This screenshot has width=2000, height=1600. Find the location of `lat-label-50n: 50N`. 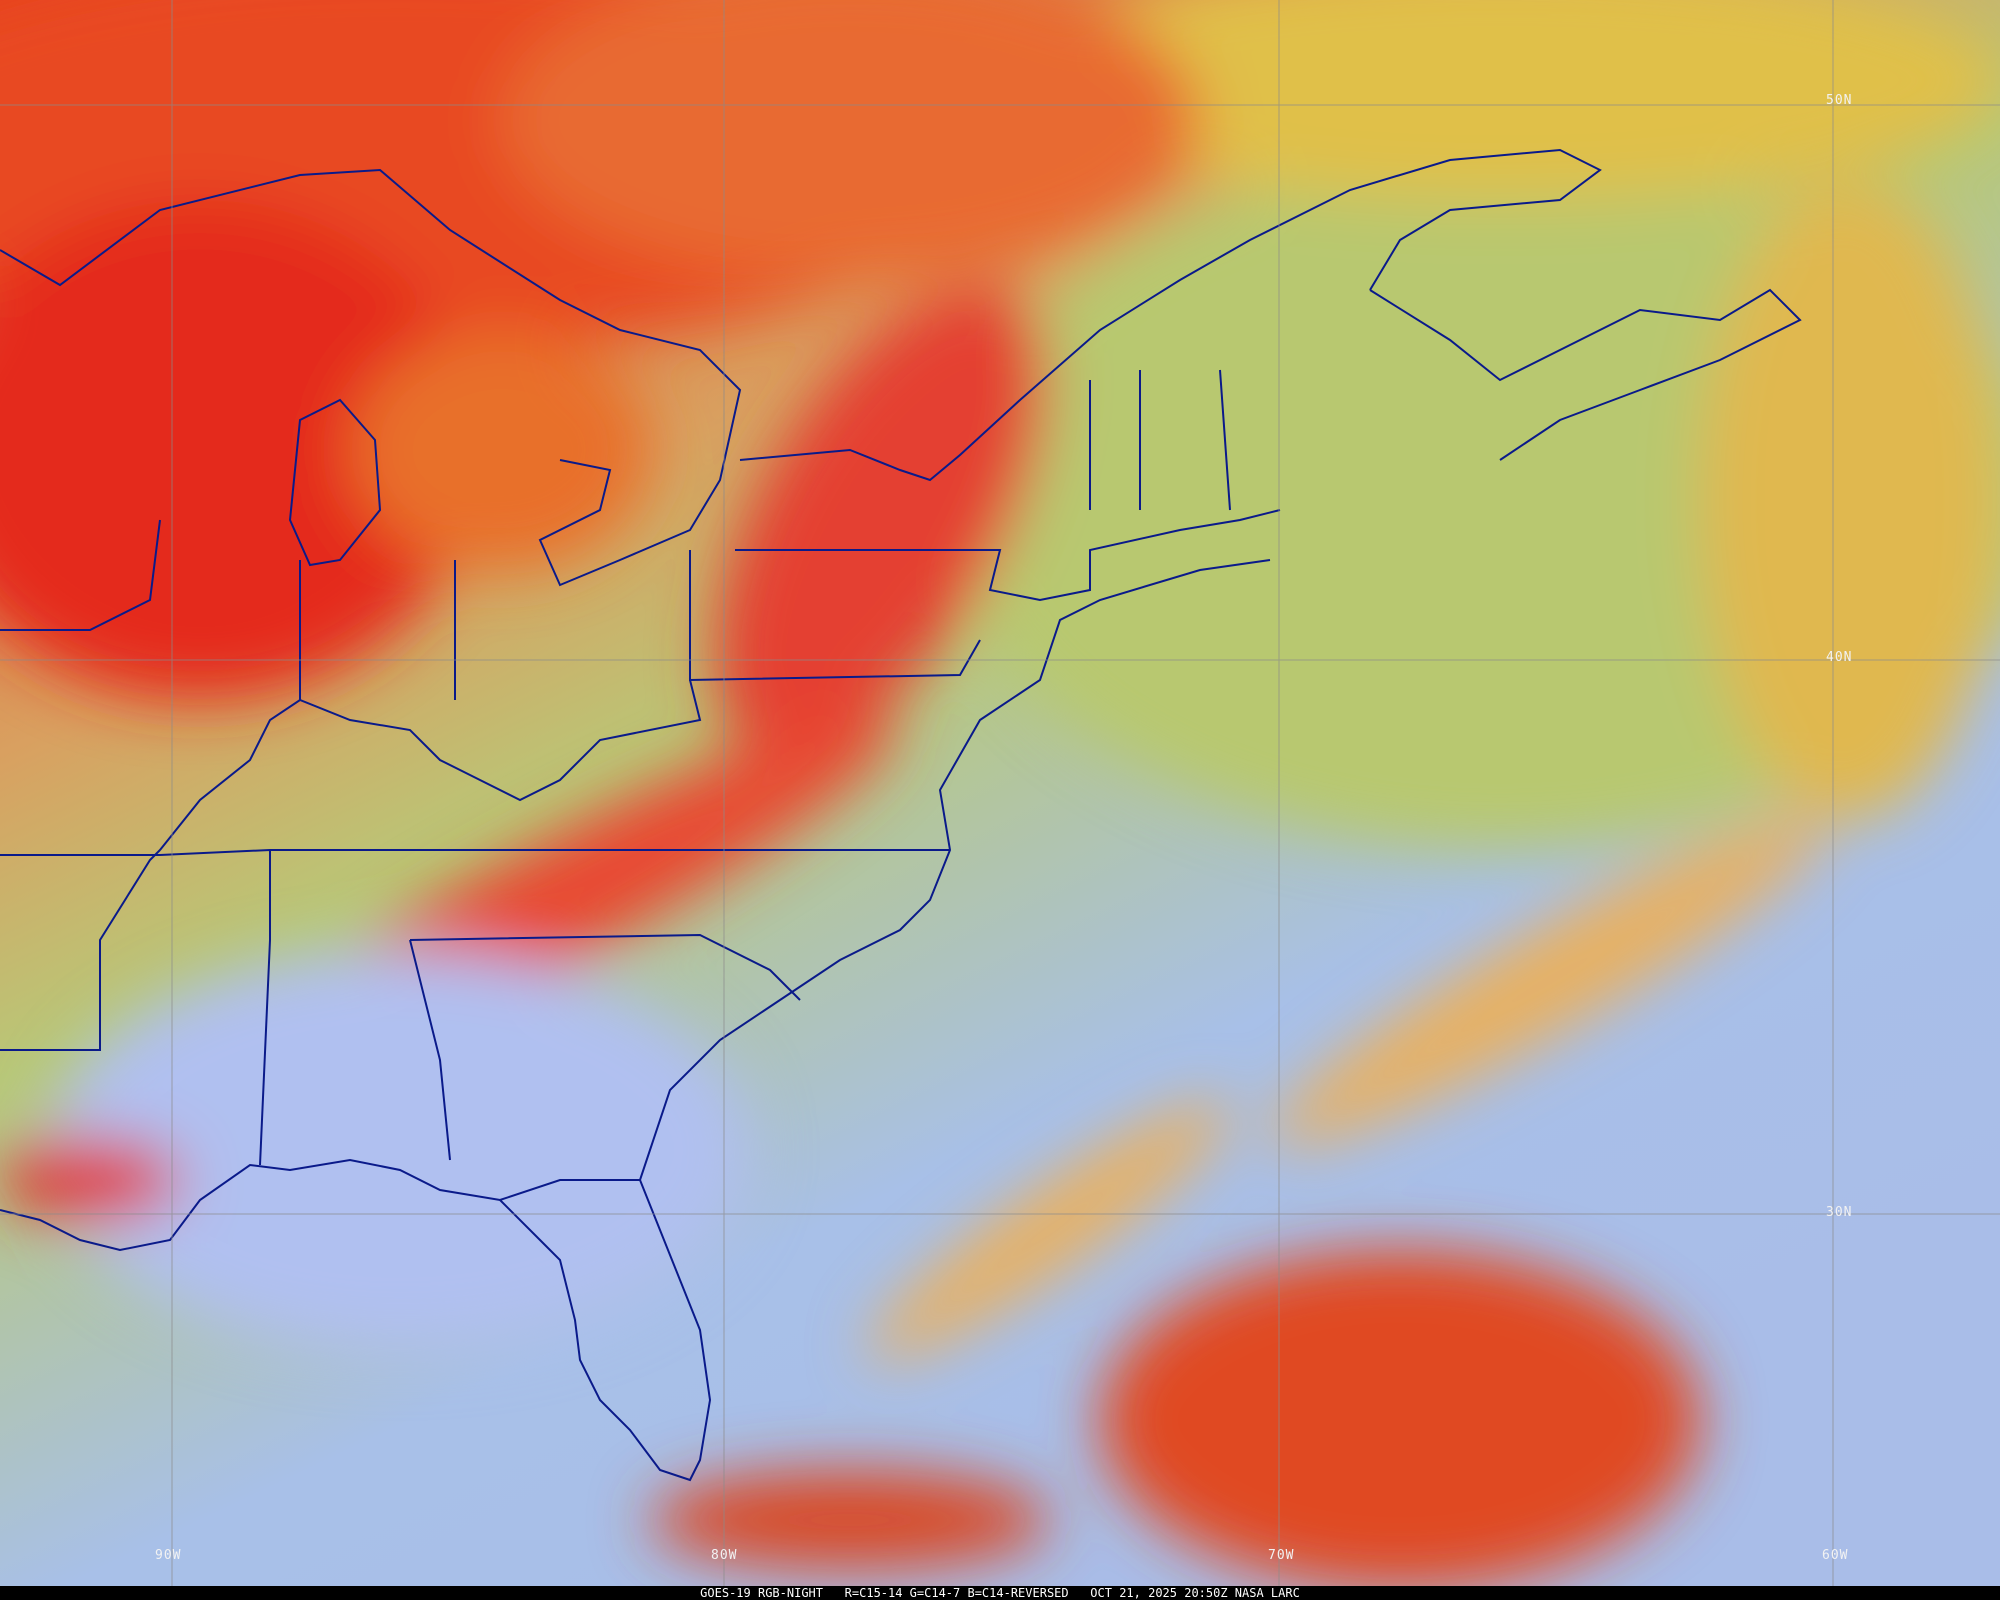

lat-label-50n: 50N is located at coordinates (1839, 100).